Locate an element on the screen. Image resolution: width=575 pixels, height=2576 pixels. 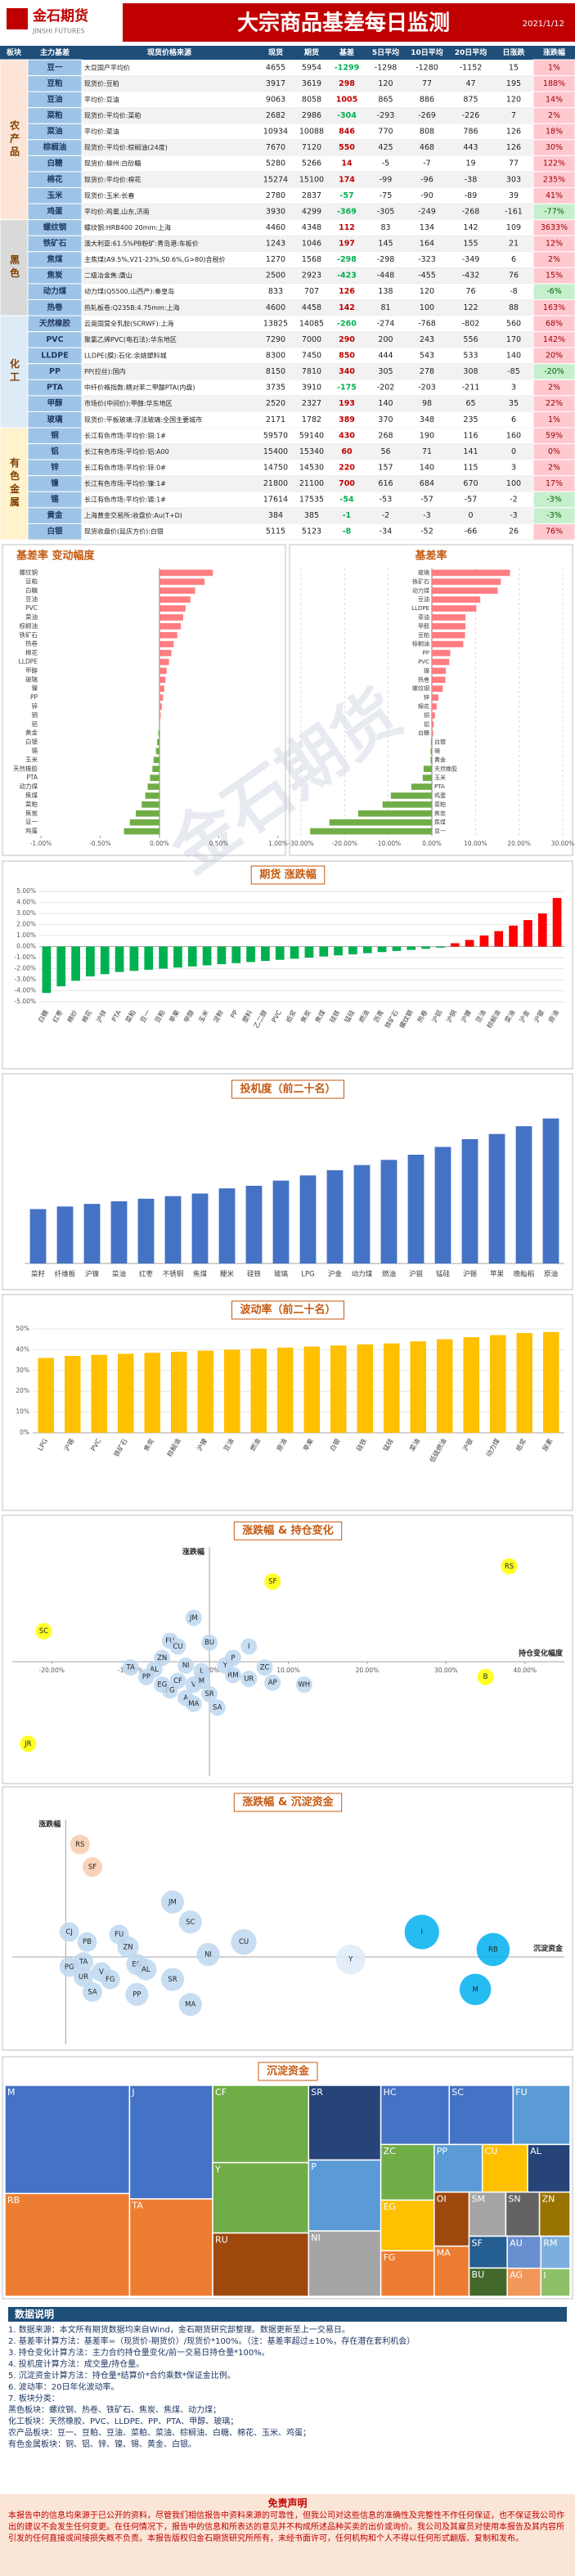
table-cell: 3910 is located at coordinates (311, 388).